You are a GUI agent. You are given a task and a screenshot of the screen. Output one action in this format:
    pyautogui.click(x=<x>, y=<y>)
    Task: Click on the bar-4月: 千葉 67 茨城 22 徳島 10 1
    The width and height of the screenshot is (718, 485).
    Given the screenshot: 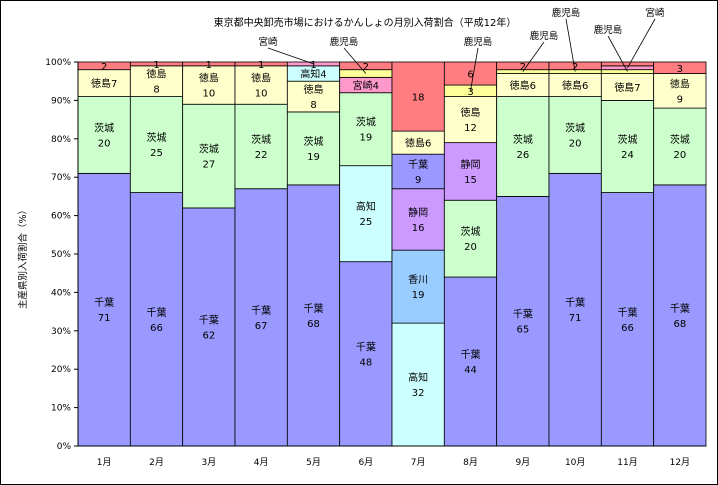 What is the action you would take?
    pyautogui.click(x=261, y=253)
    